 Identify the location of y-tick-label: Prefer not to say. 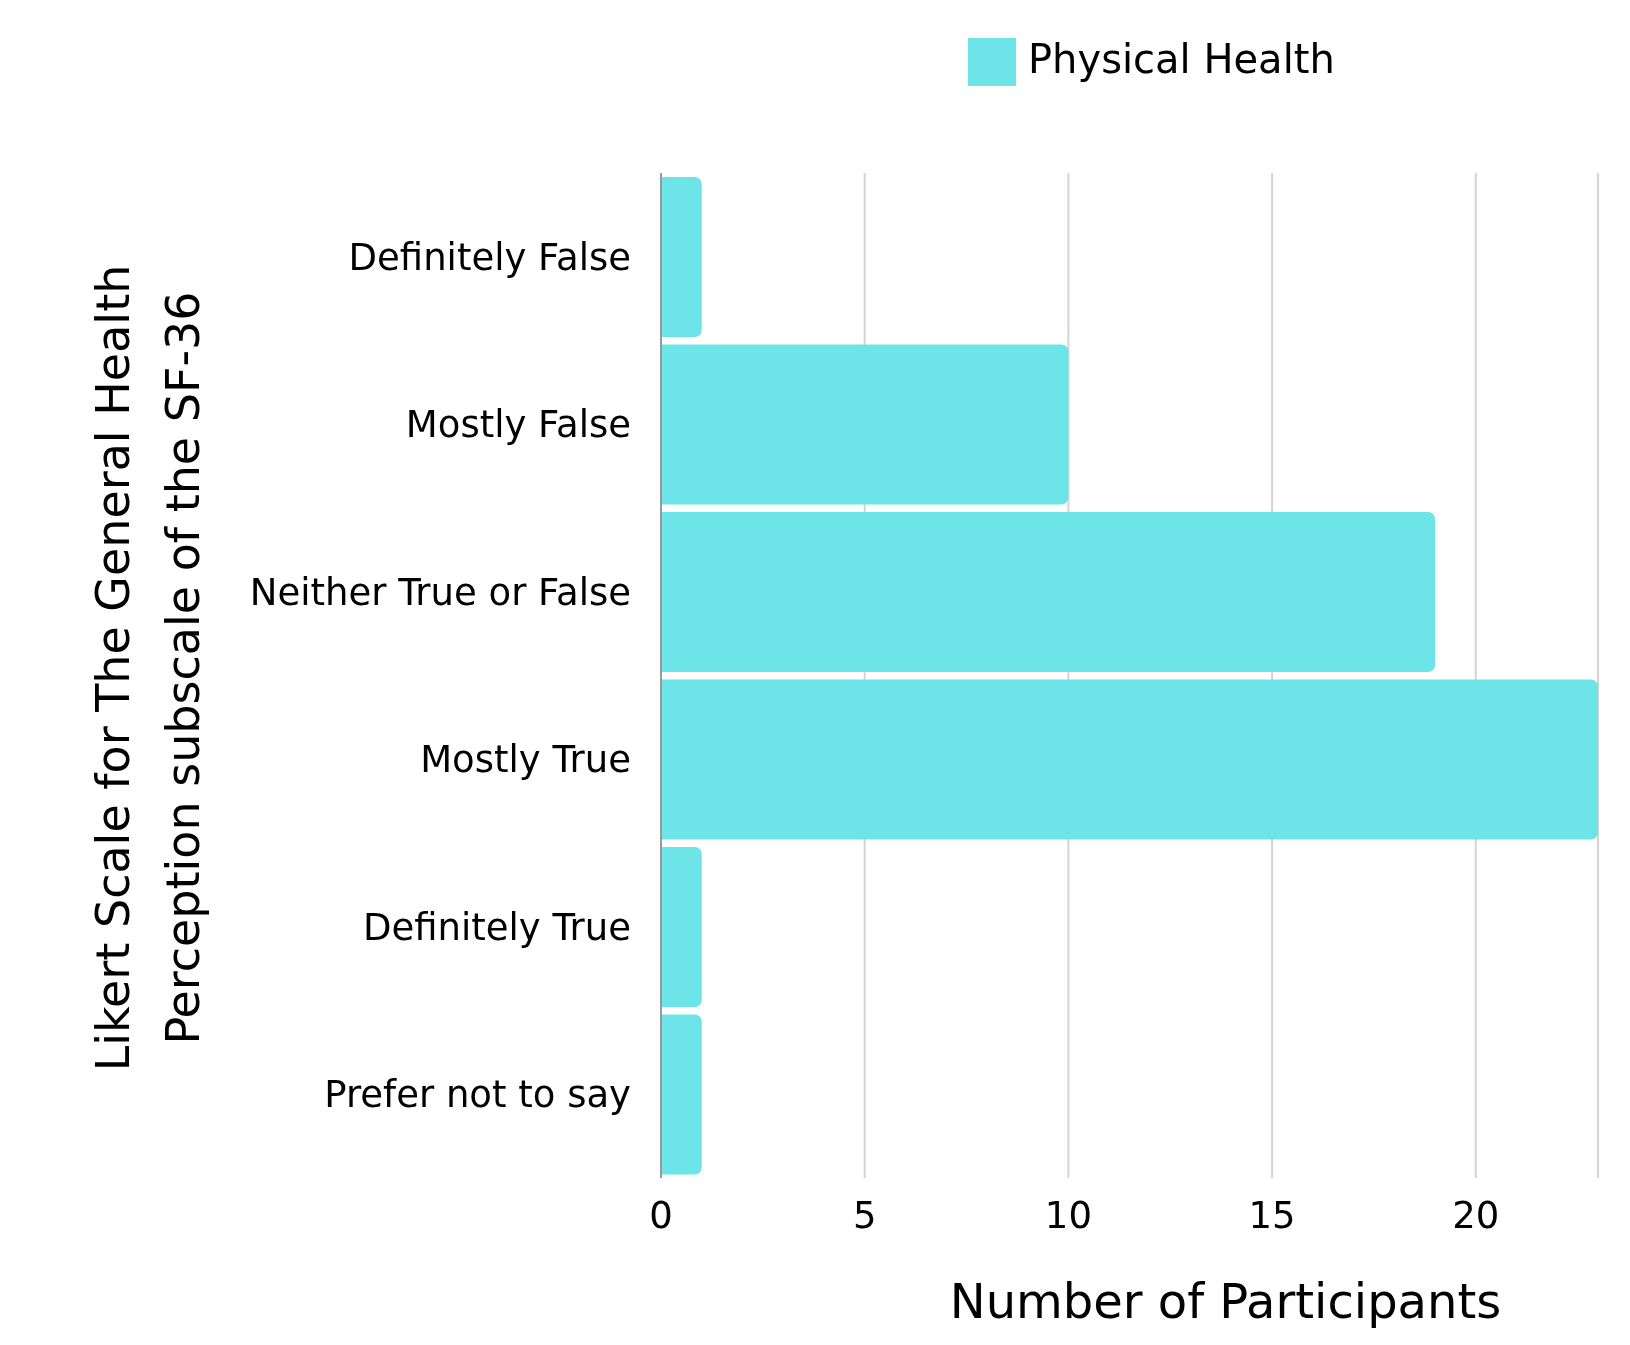
(477, 1095).